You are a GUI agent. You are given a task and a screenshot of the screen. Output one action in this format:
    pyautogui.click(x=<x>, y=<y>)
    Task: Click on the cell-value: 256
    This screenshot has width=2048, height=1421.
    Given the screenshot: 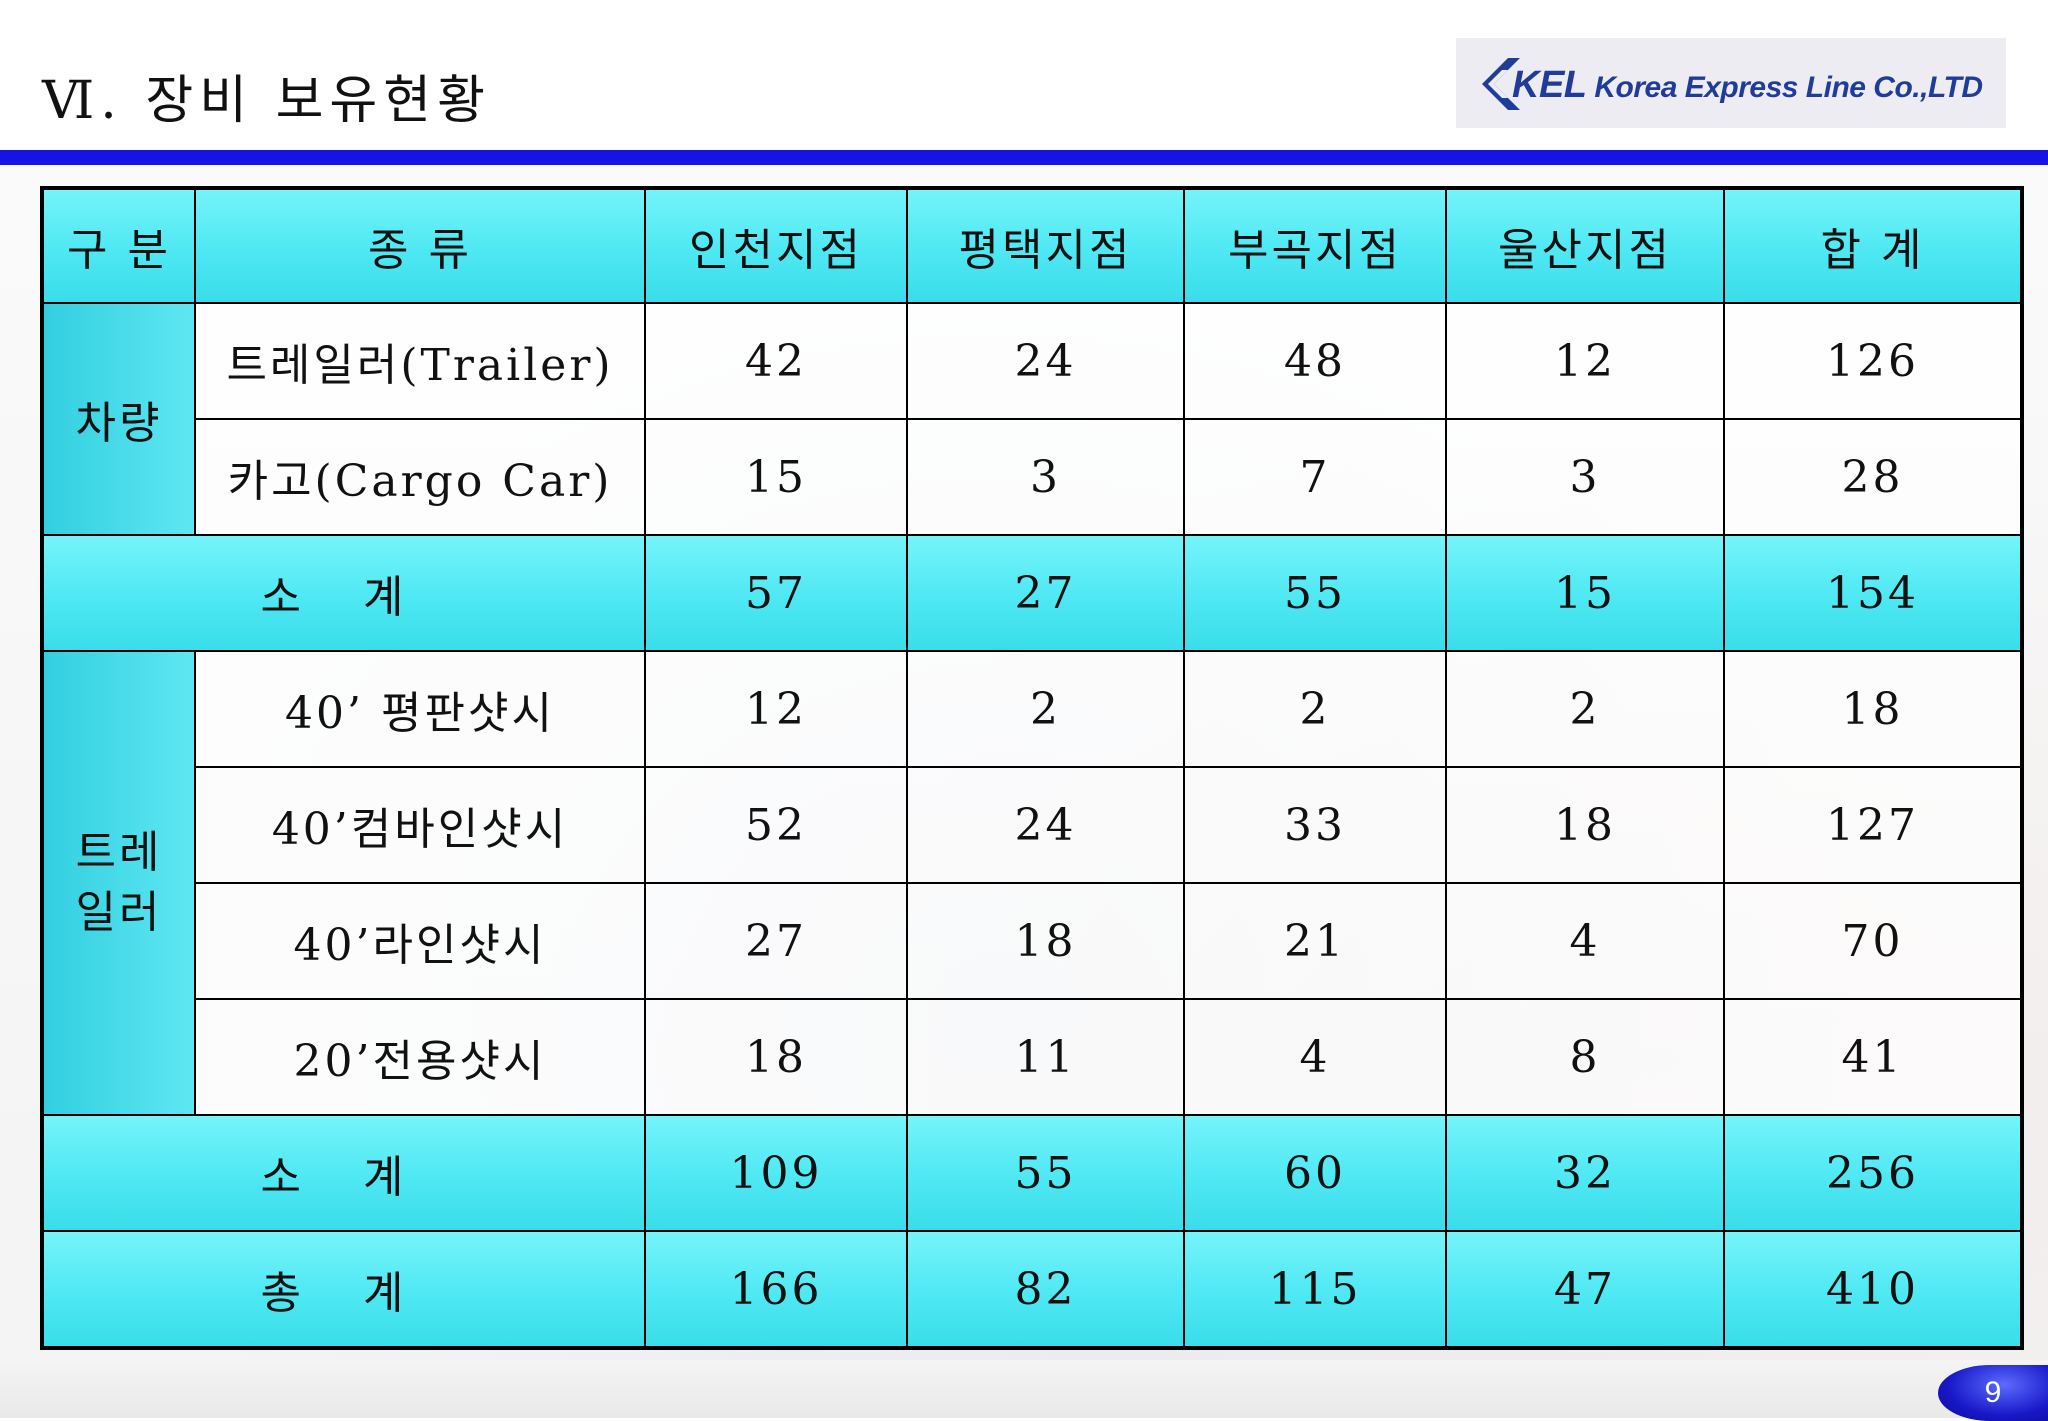 What is the action you would take?
    pyautogui.click(x=1873, y=1173)
    